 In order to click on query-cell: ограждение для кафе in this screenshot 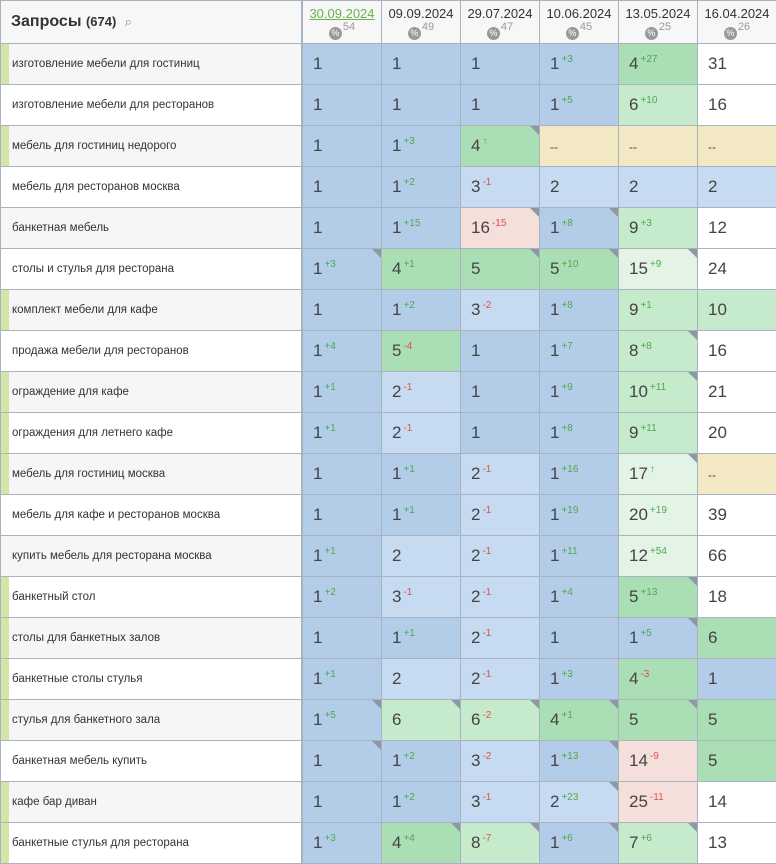, I will do `click(151, 392)`.